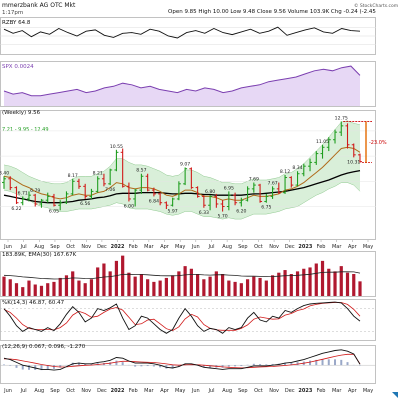  What do you see at coordinates (165, 391) in the screenshot?
I see `x-tick-label: Apr` at bounding box center [165, 391].